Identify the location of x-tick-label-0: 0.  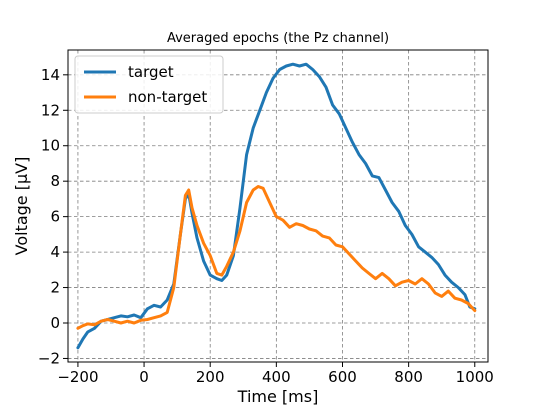
(144, 377).